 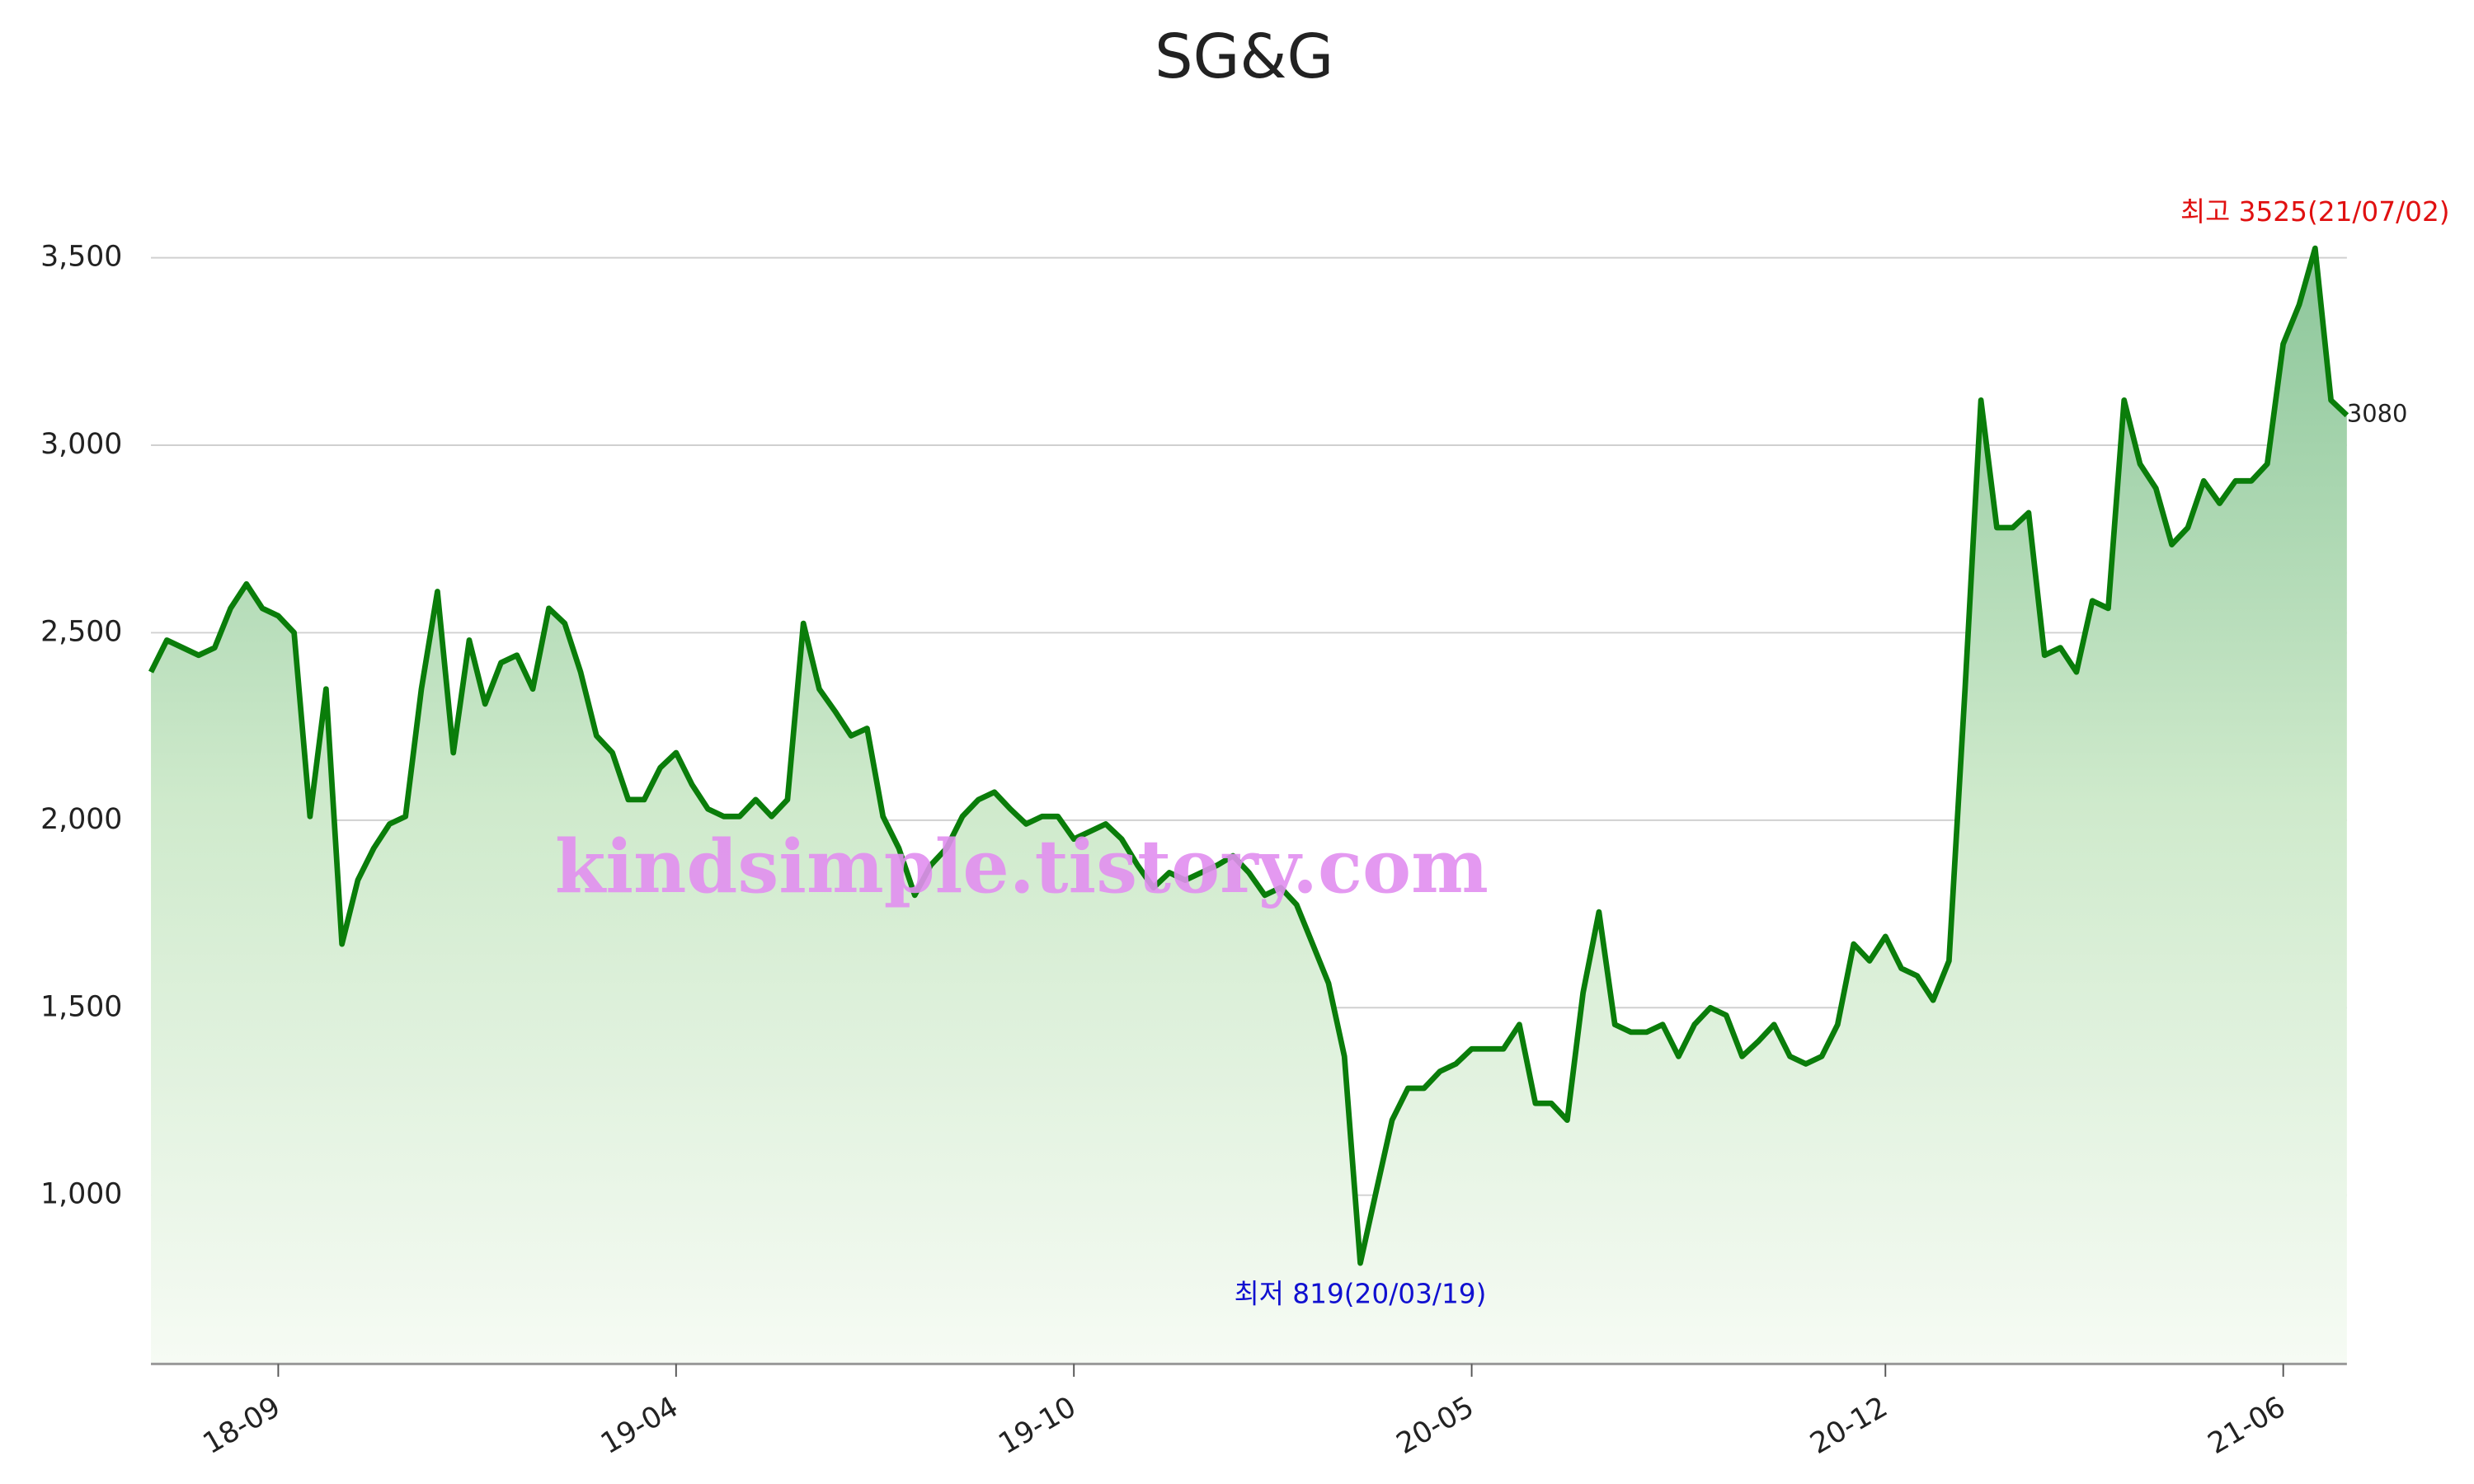 What do you see at coordinates (81, 1006) in the screenshot?
I see `y-tick-label: 1,500` at bounding box center [81, 1006].